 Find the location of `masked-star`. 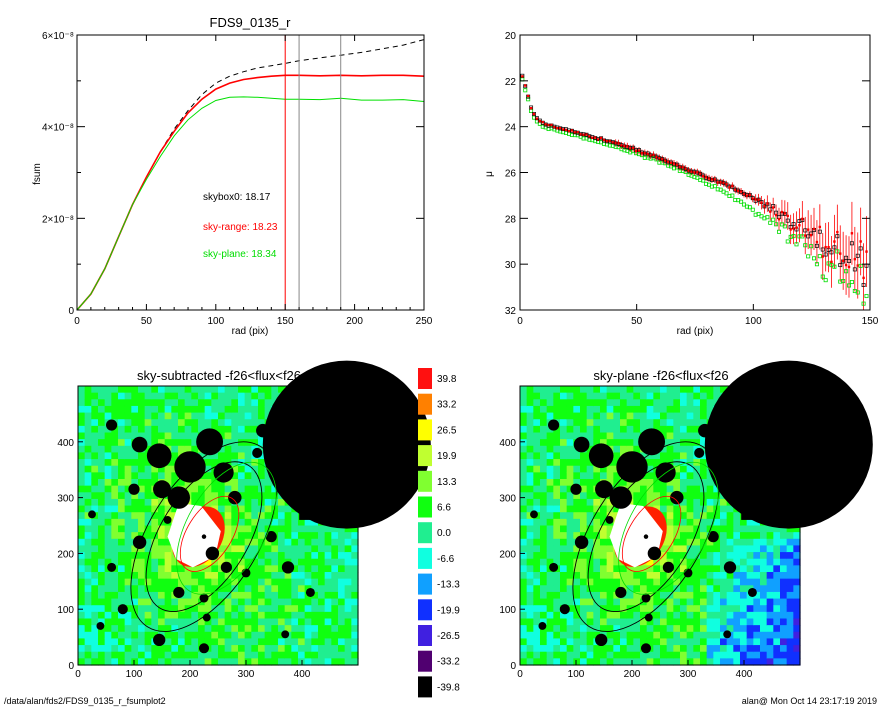

masked-star is located at coordinates (226, 567).